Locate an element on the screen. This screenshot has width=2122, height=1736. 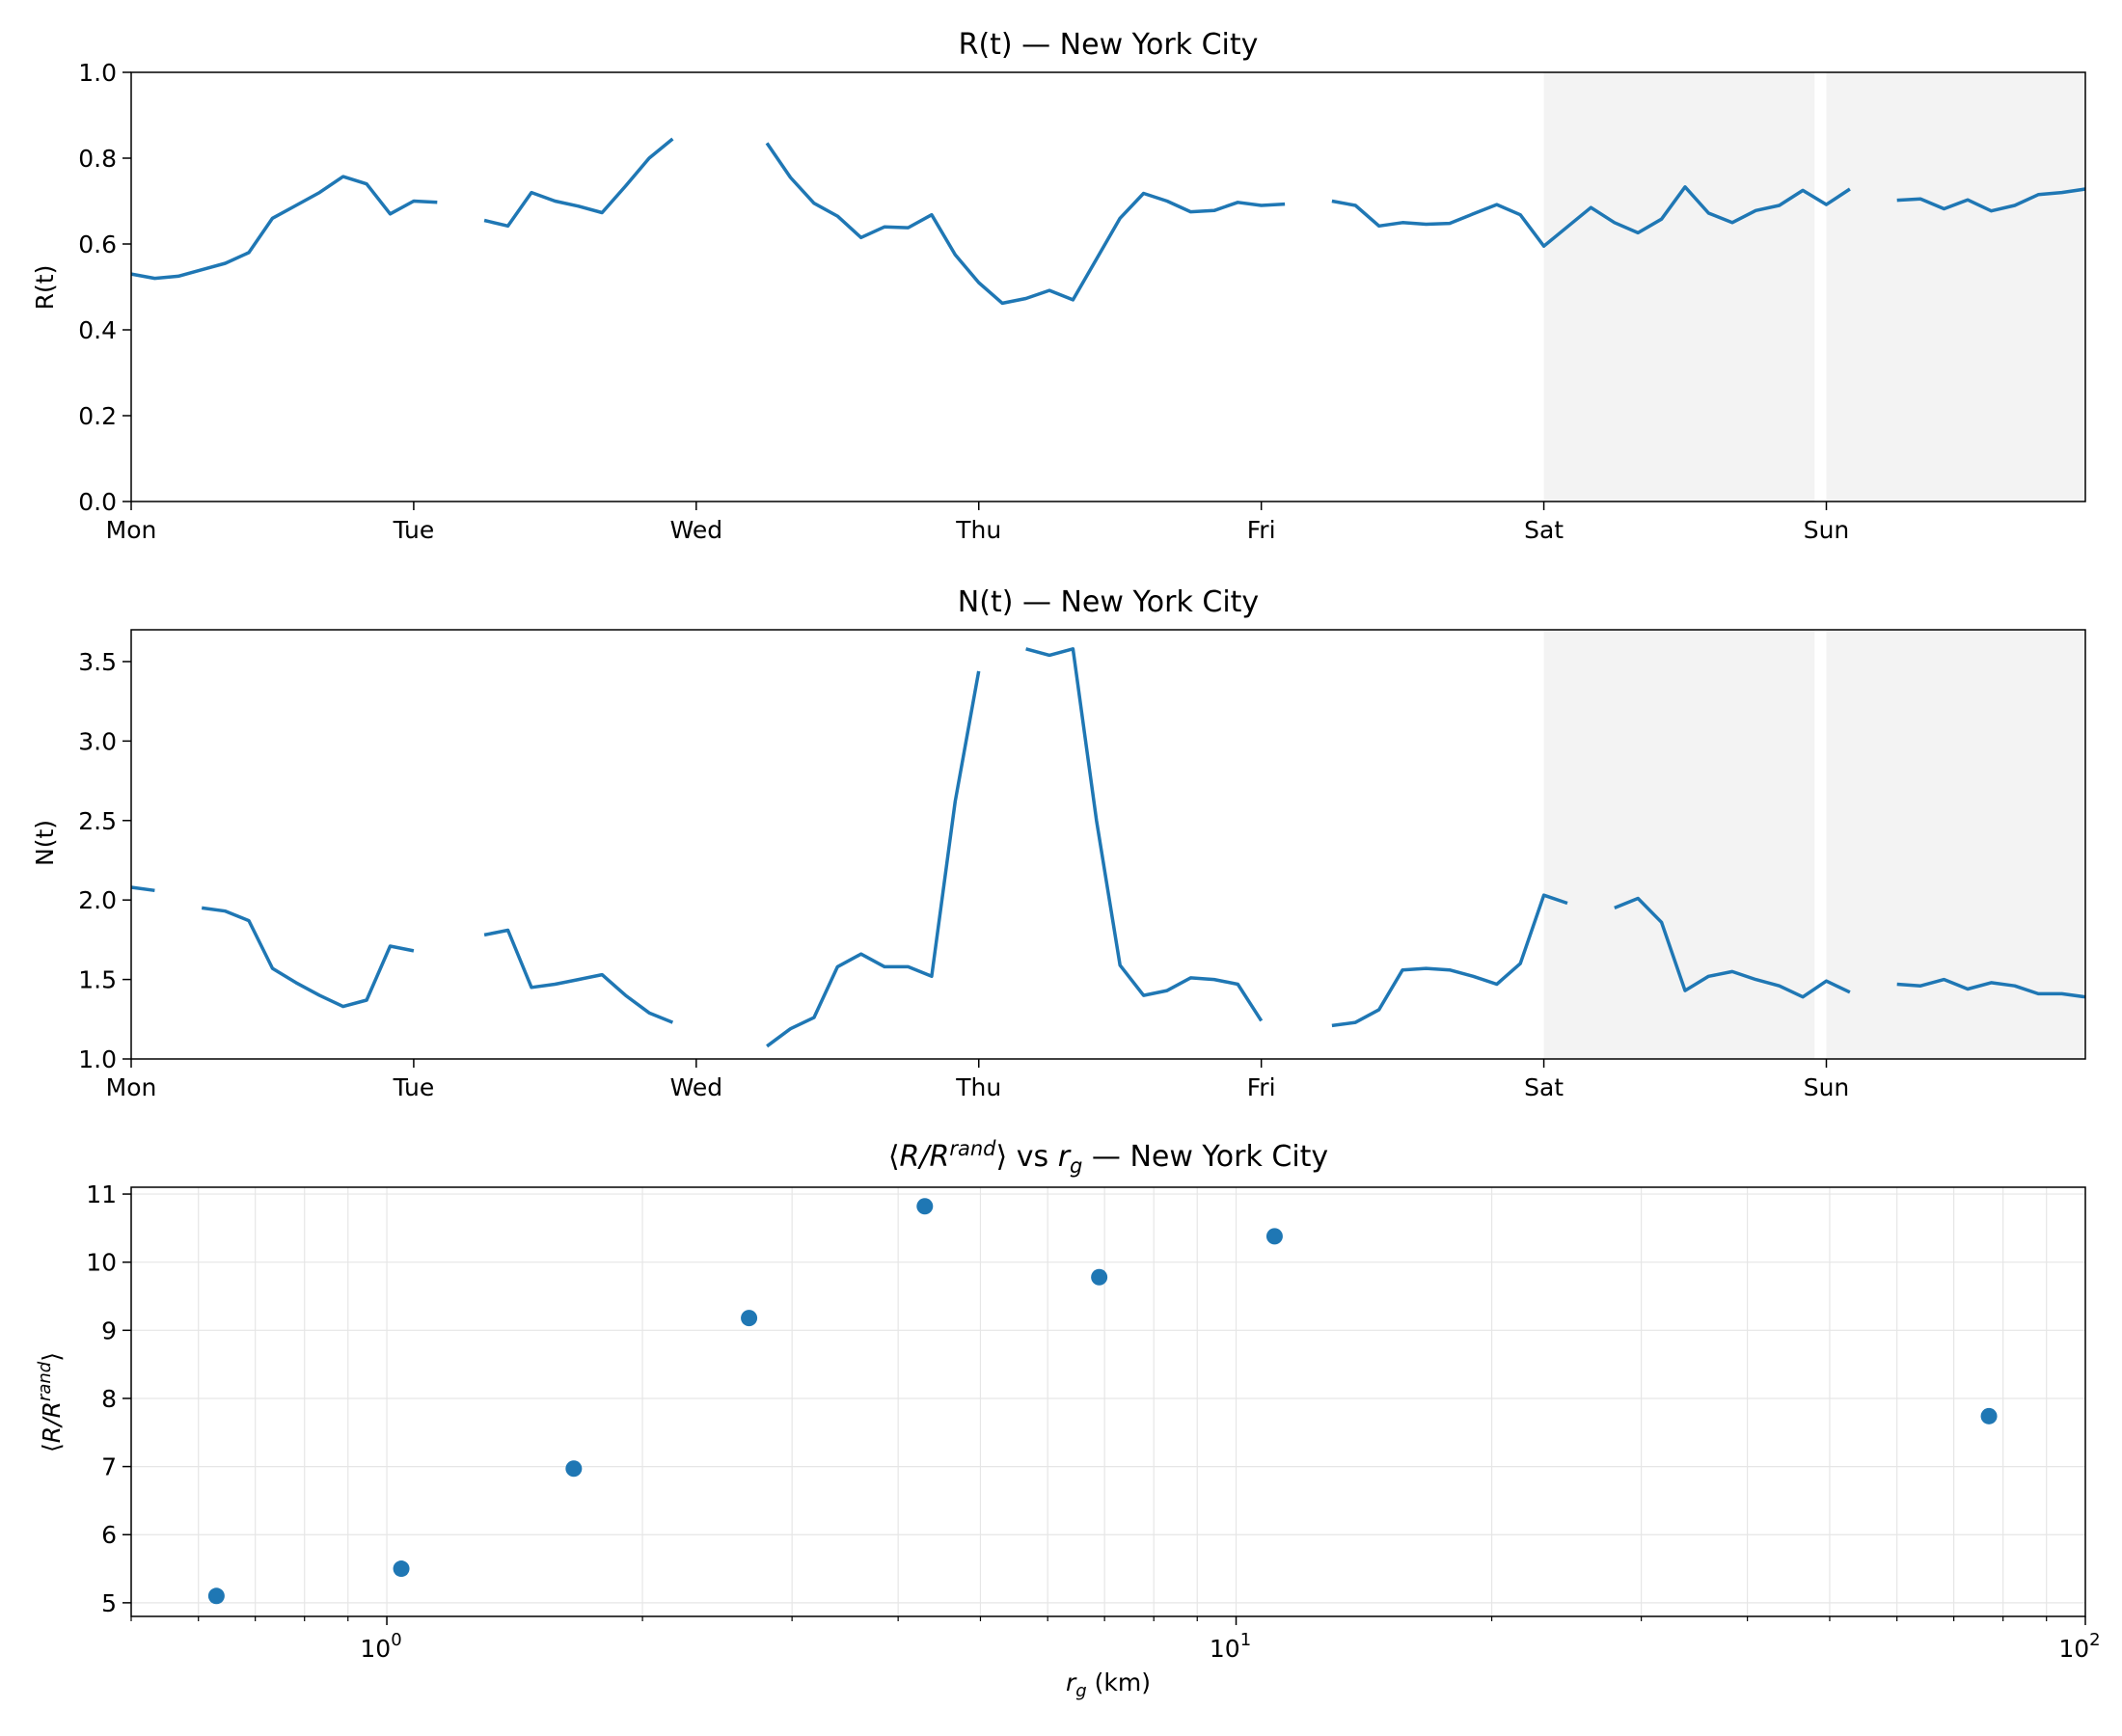
ratio-vs-rg-title: ⟨R/Rrand⟩ vs rg — New York City is located at coordinates (1108, 1157).